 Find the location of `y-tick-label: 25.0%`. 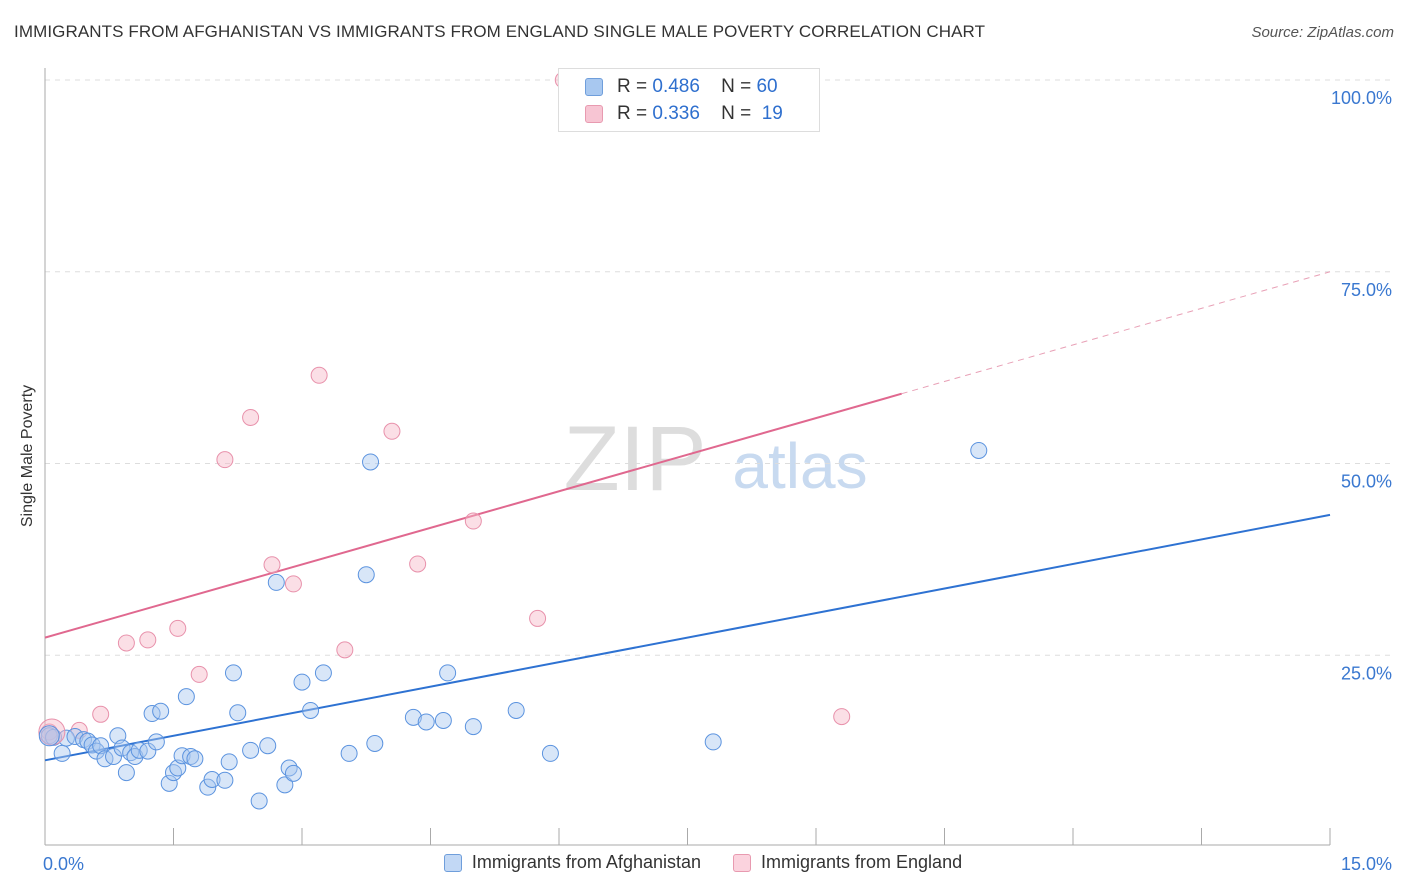

y-tick-label: 25.0% is located at coordinates (1366, 673).